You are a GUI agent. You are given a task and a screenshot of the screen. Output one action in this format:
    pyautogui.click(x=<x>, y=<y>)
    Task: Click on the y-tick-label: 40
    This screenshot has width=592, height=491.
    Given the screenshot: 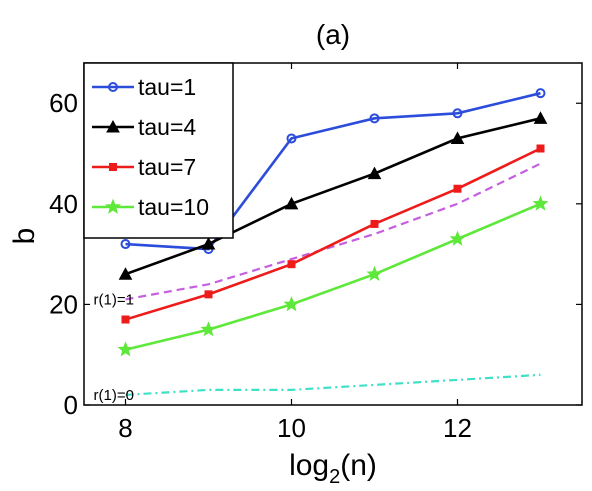 What is the action you would take?
    pyautogui.click(x=63, y=204)
    